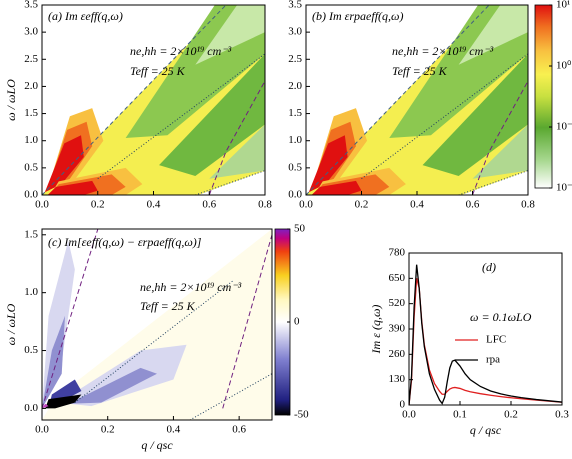 The height and width of the screenshot is (459, 572). What do you see at coordinates (403, 405) in the screenshot?
I see `y-tick-label: 0` at bounding box center [403, 405].